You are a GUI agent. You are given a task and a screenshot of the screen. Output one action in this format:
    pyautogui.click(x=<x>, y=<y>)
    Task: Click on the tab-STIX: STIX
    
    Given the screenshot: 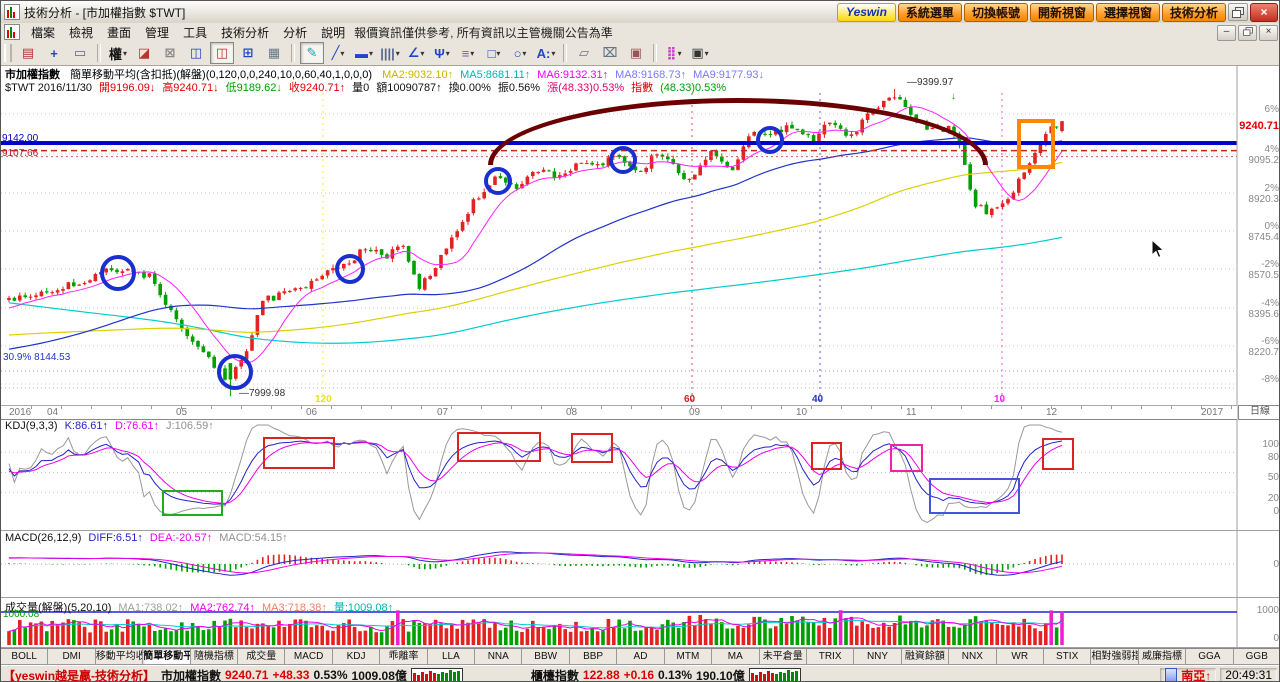 What is the action you would take?
    pyautogui.click(x=1067, y=657)
    